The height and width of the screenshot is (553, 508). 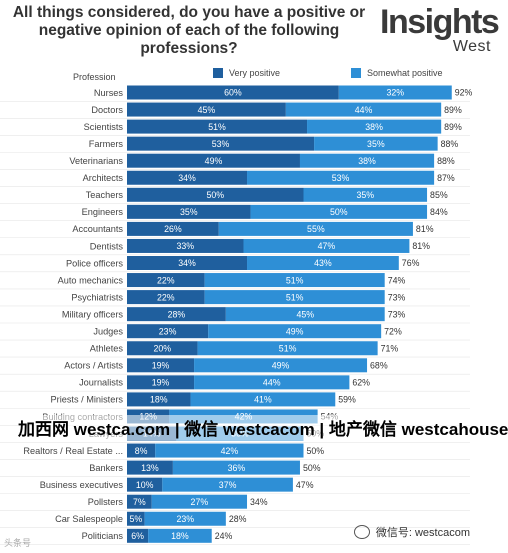 I want to click on data-label-very: 35%, so click(x=189, y=212).